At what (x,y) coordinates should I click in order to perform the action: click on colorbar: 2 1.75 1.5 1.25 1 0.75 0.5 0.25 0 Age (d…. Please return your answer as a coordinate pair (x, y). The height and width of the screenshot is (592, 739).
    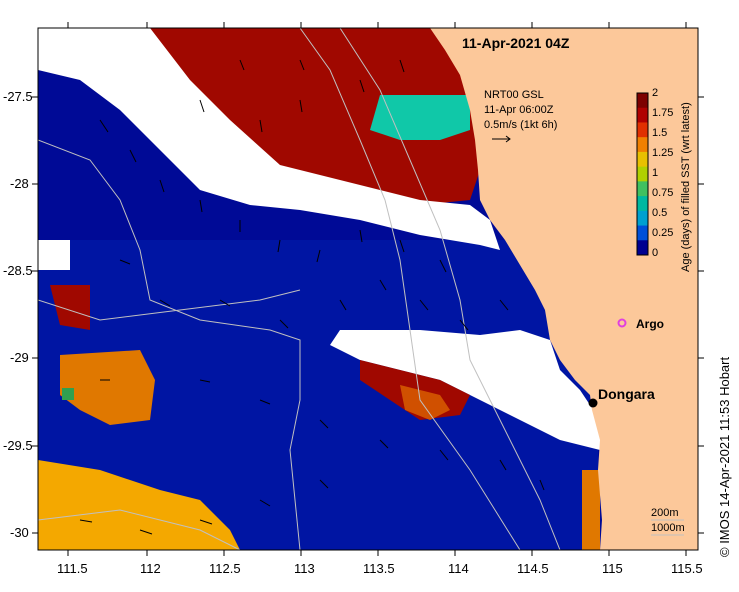
    Looking at the image, I should click on (664, 179).